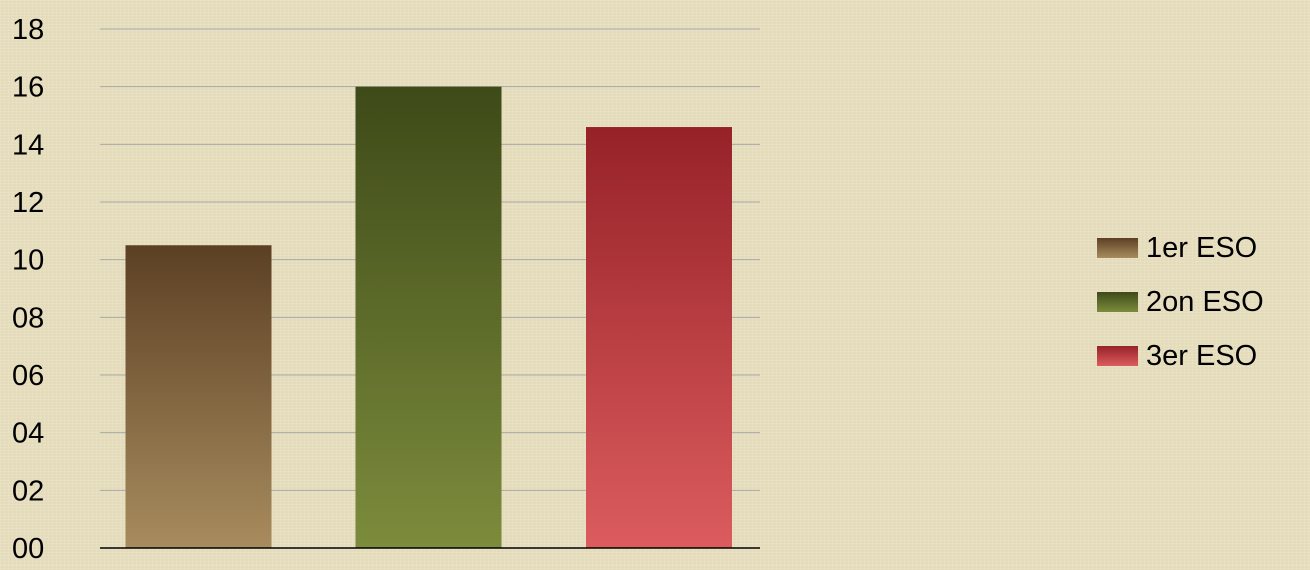  What do you see at coordinates (28, 318) in the screenshot?
I see `y-tick-label: 08` at bounding box center [28, 318].